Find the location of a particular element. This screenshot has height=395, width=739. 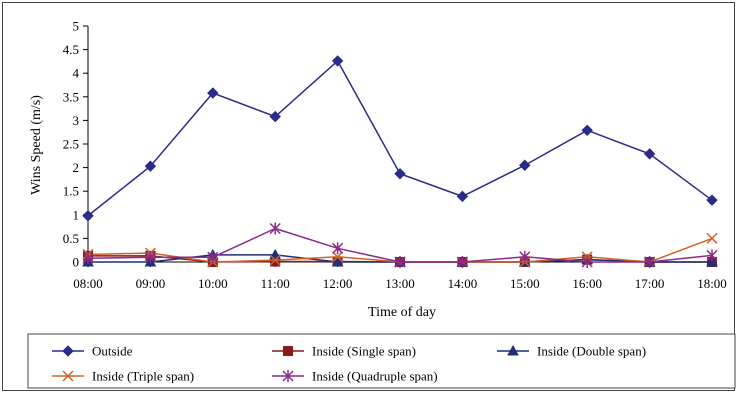

x-tick-label: 14:00 is located at coordinates (463, 283).